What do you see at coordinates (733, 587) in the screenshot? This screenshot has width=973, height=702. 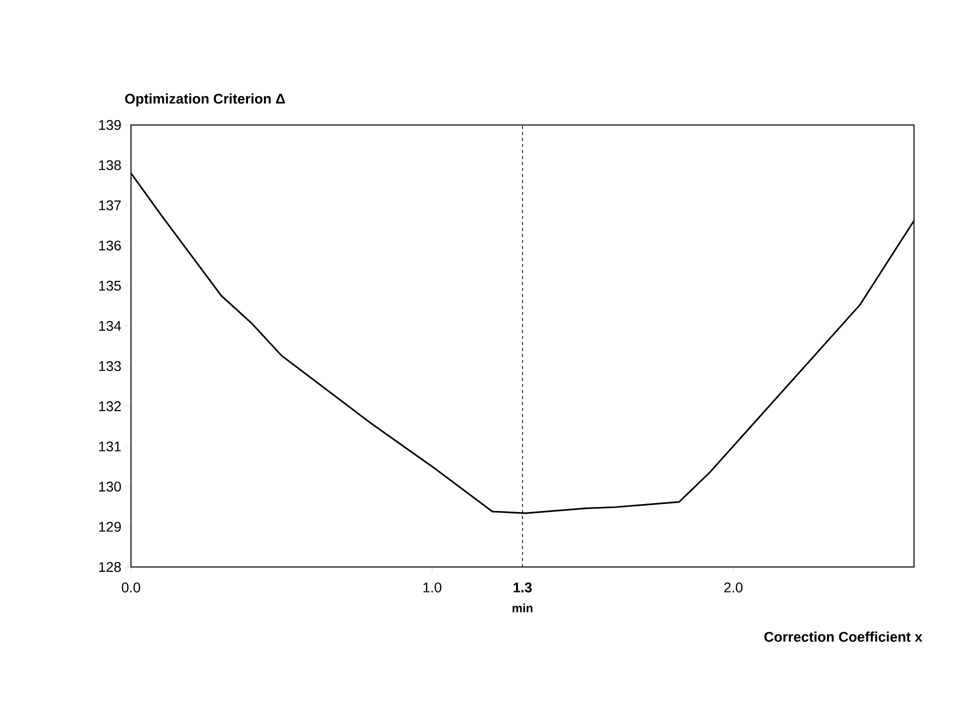 I see `x-tick-label: 2.0` at bounding box center [733, 587].